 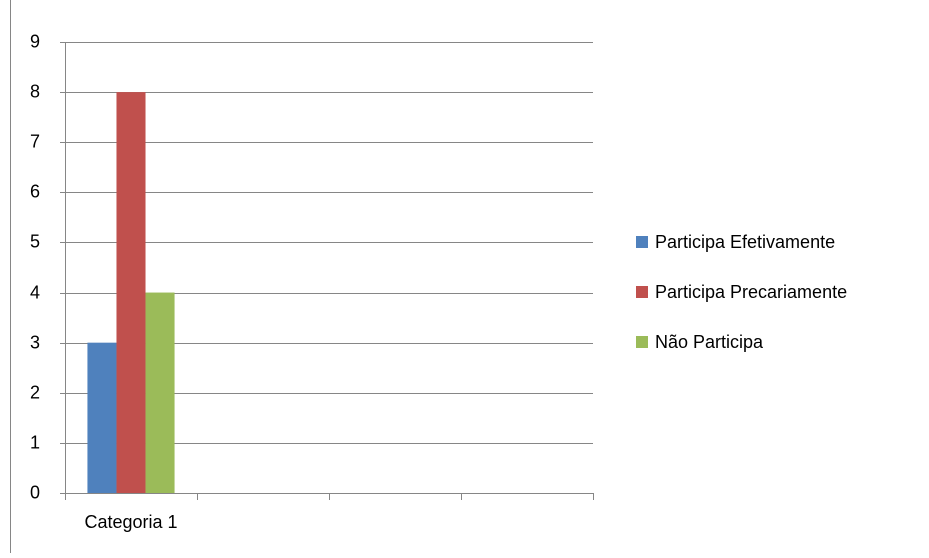 I want to click on y-tick-label: 3, so click(x=35, y=342).